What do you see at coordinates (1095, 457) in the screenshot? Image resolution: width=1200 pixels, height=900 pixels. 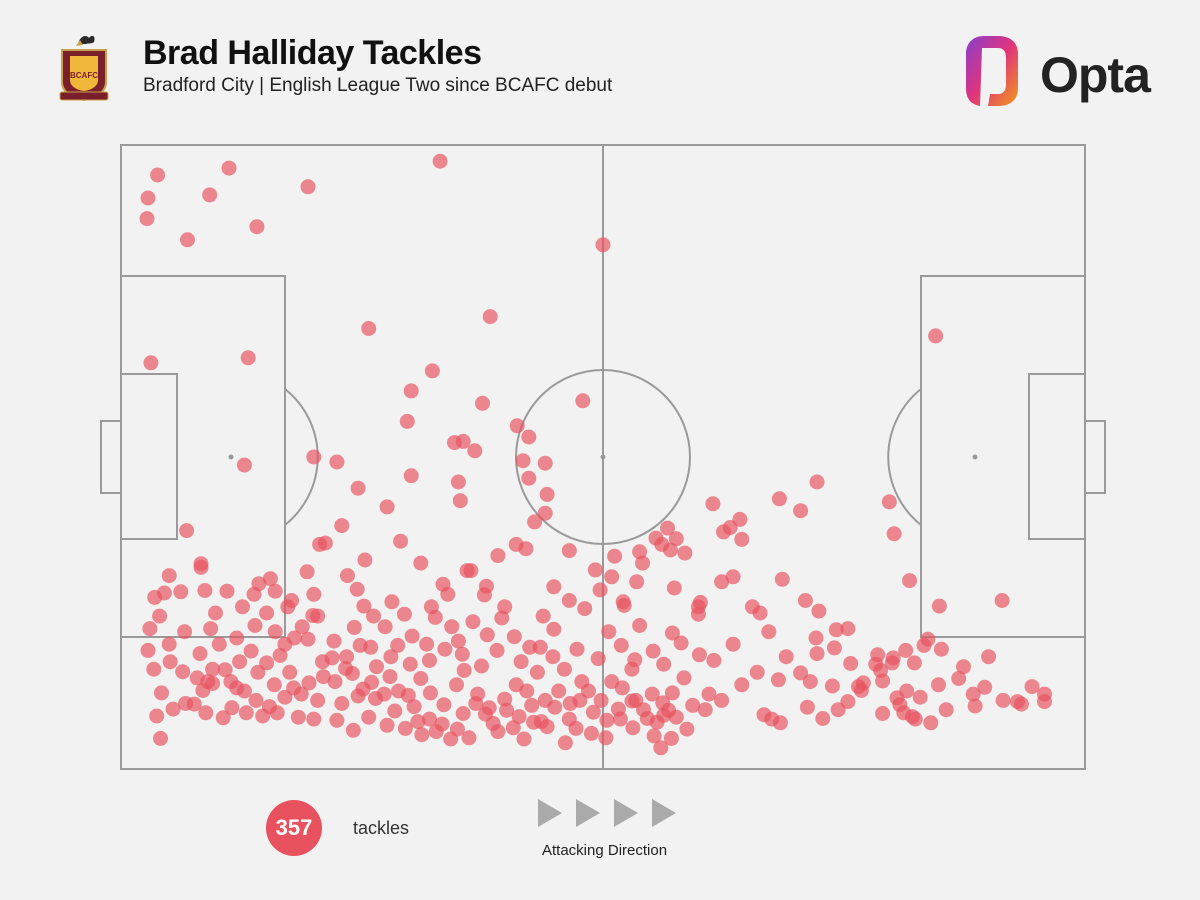 I see `right-goal` at bounding box center [1095, 457].